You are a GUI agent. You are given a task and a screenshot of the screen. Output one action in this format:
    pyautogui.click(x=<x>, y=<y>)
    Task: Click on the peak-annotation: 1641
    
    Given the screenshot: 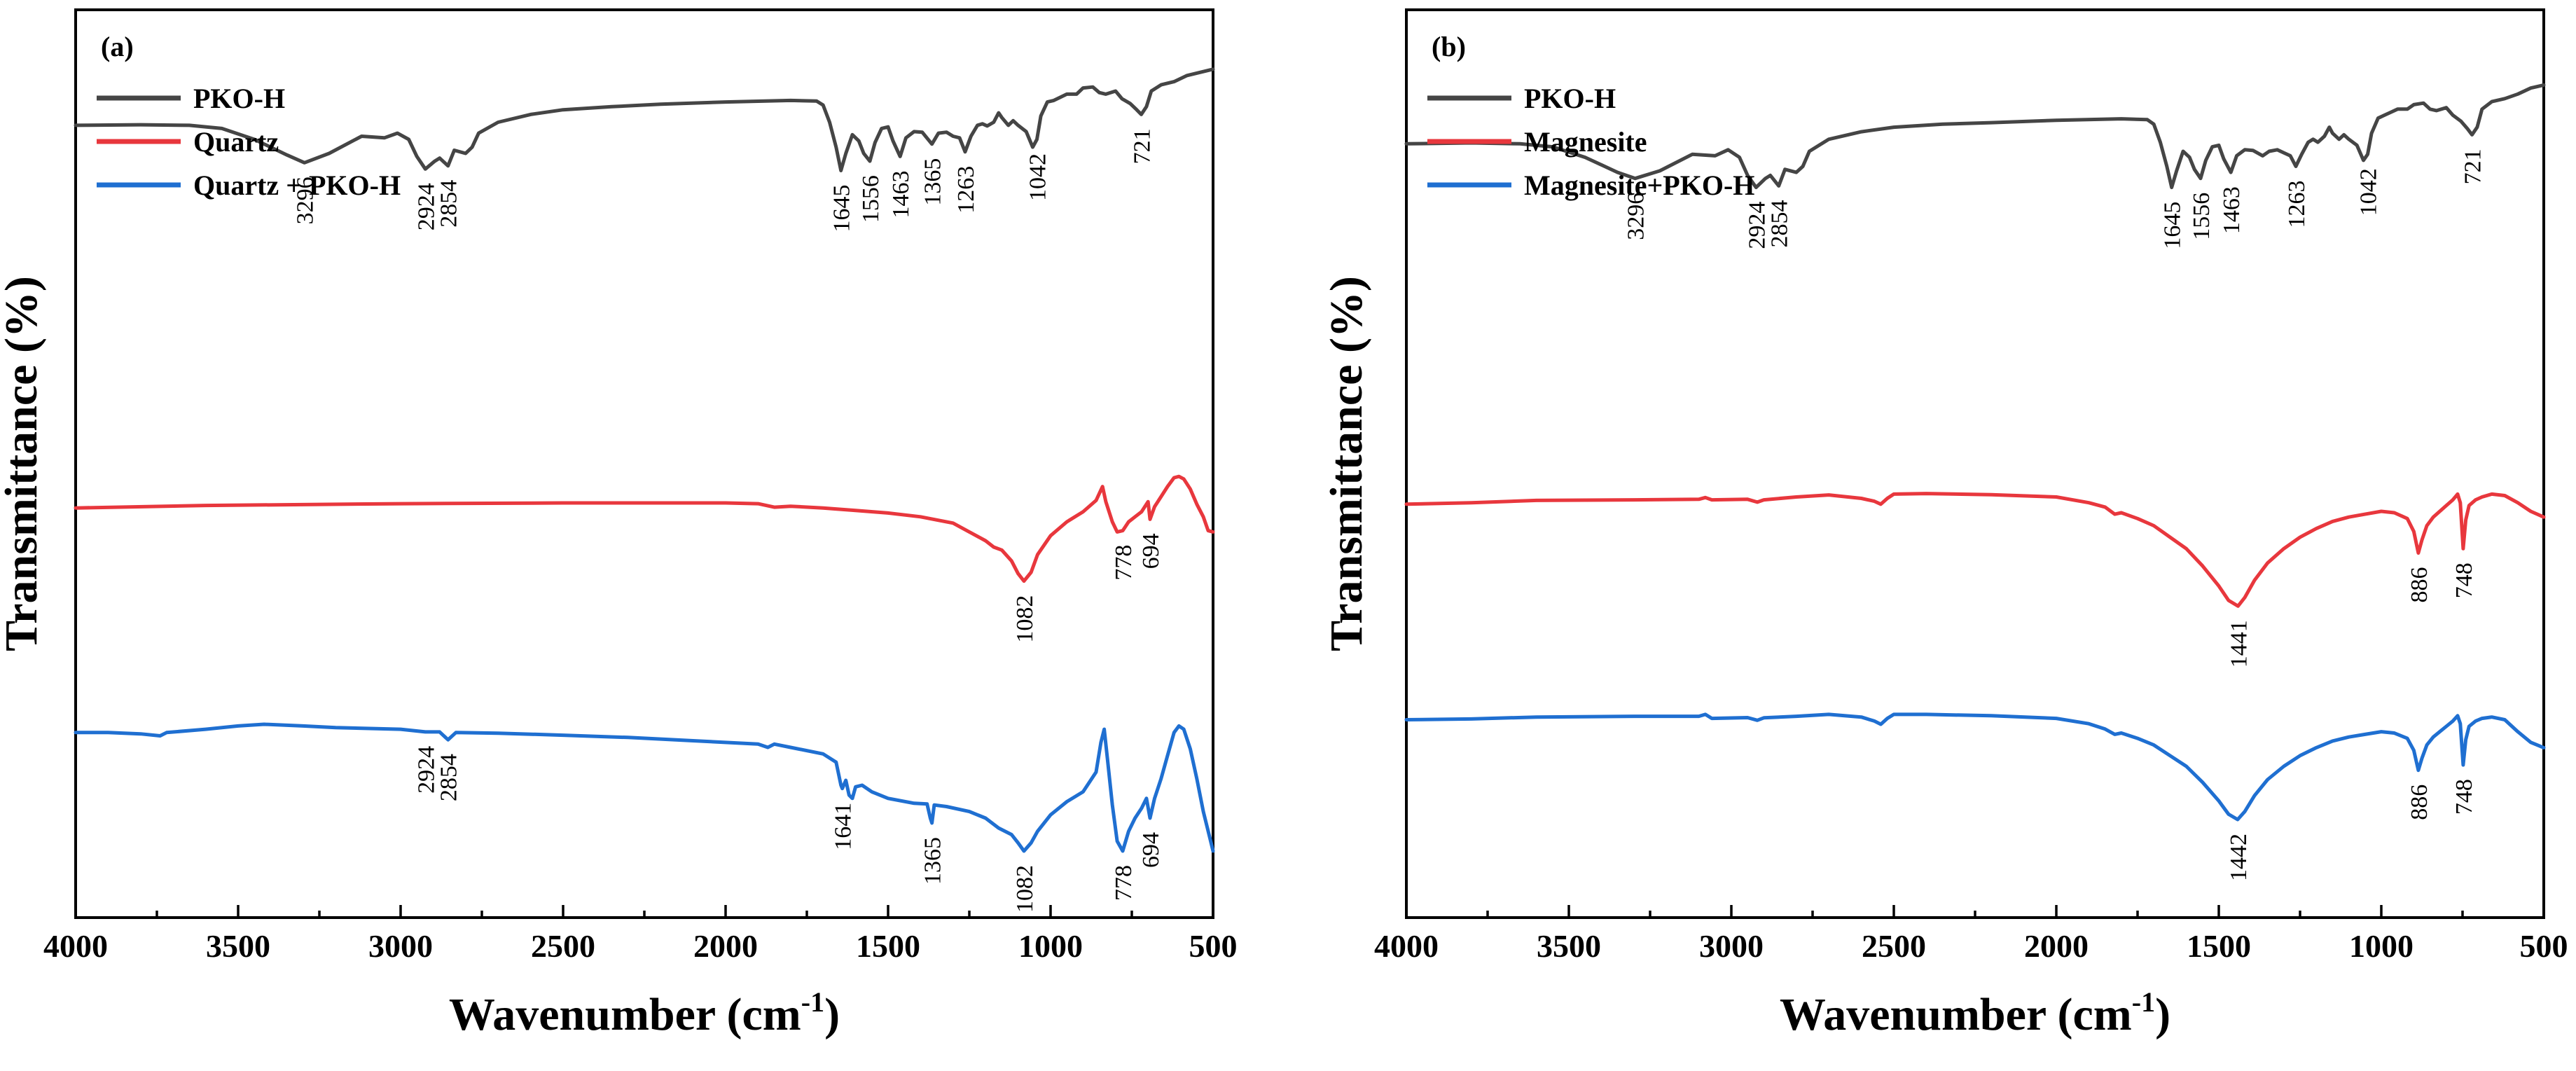 What is the action you would take?
    pyautogui.click(x=844, y=827)
    